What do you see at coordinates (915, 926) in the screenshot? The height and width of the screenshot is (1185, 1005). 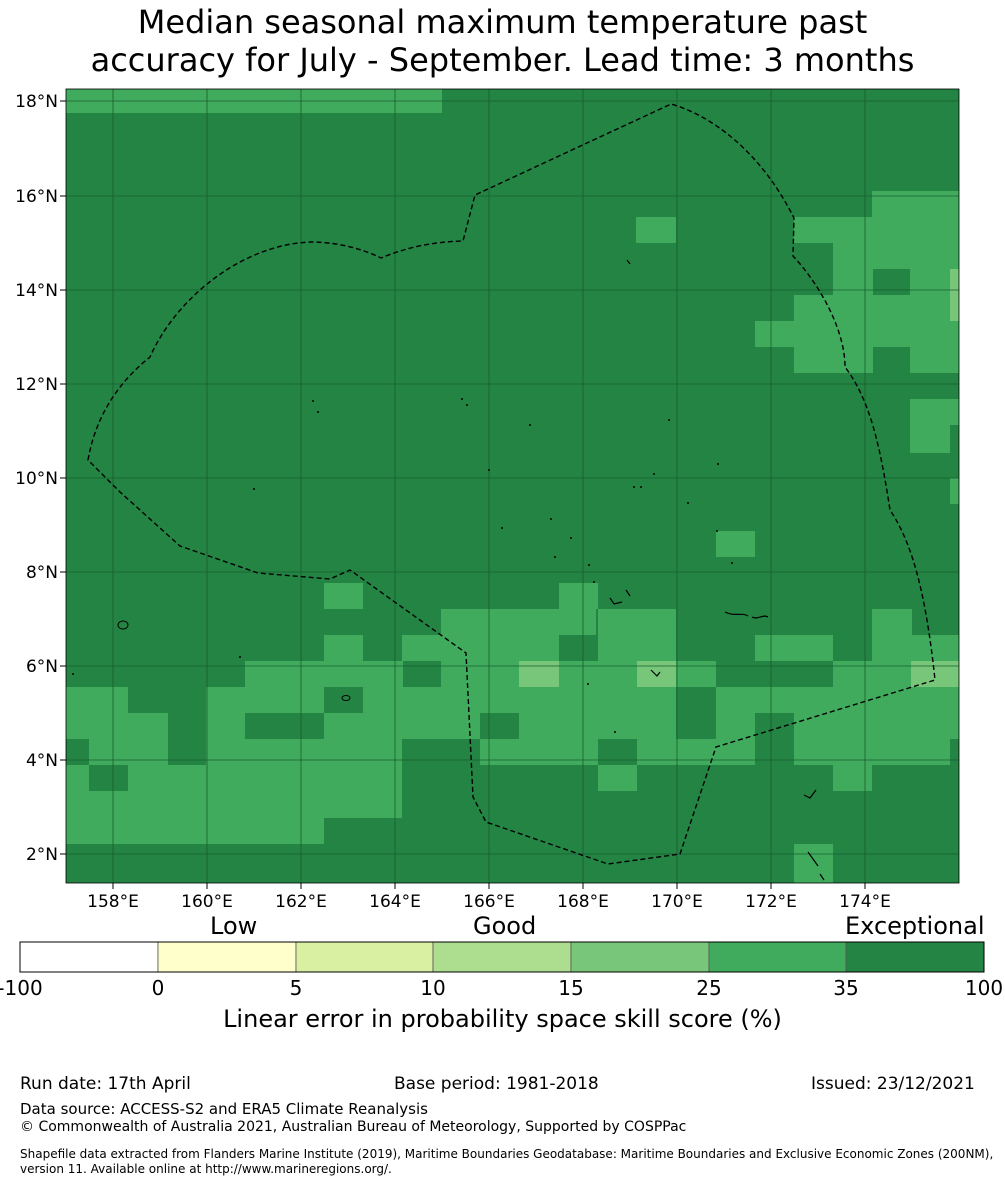 I see `colorbar-word-exceptional: Exceptional` at bounding box center [915, 926].